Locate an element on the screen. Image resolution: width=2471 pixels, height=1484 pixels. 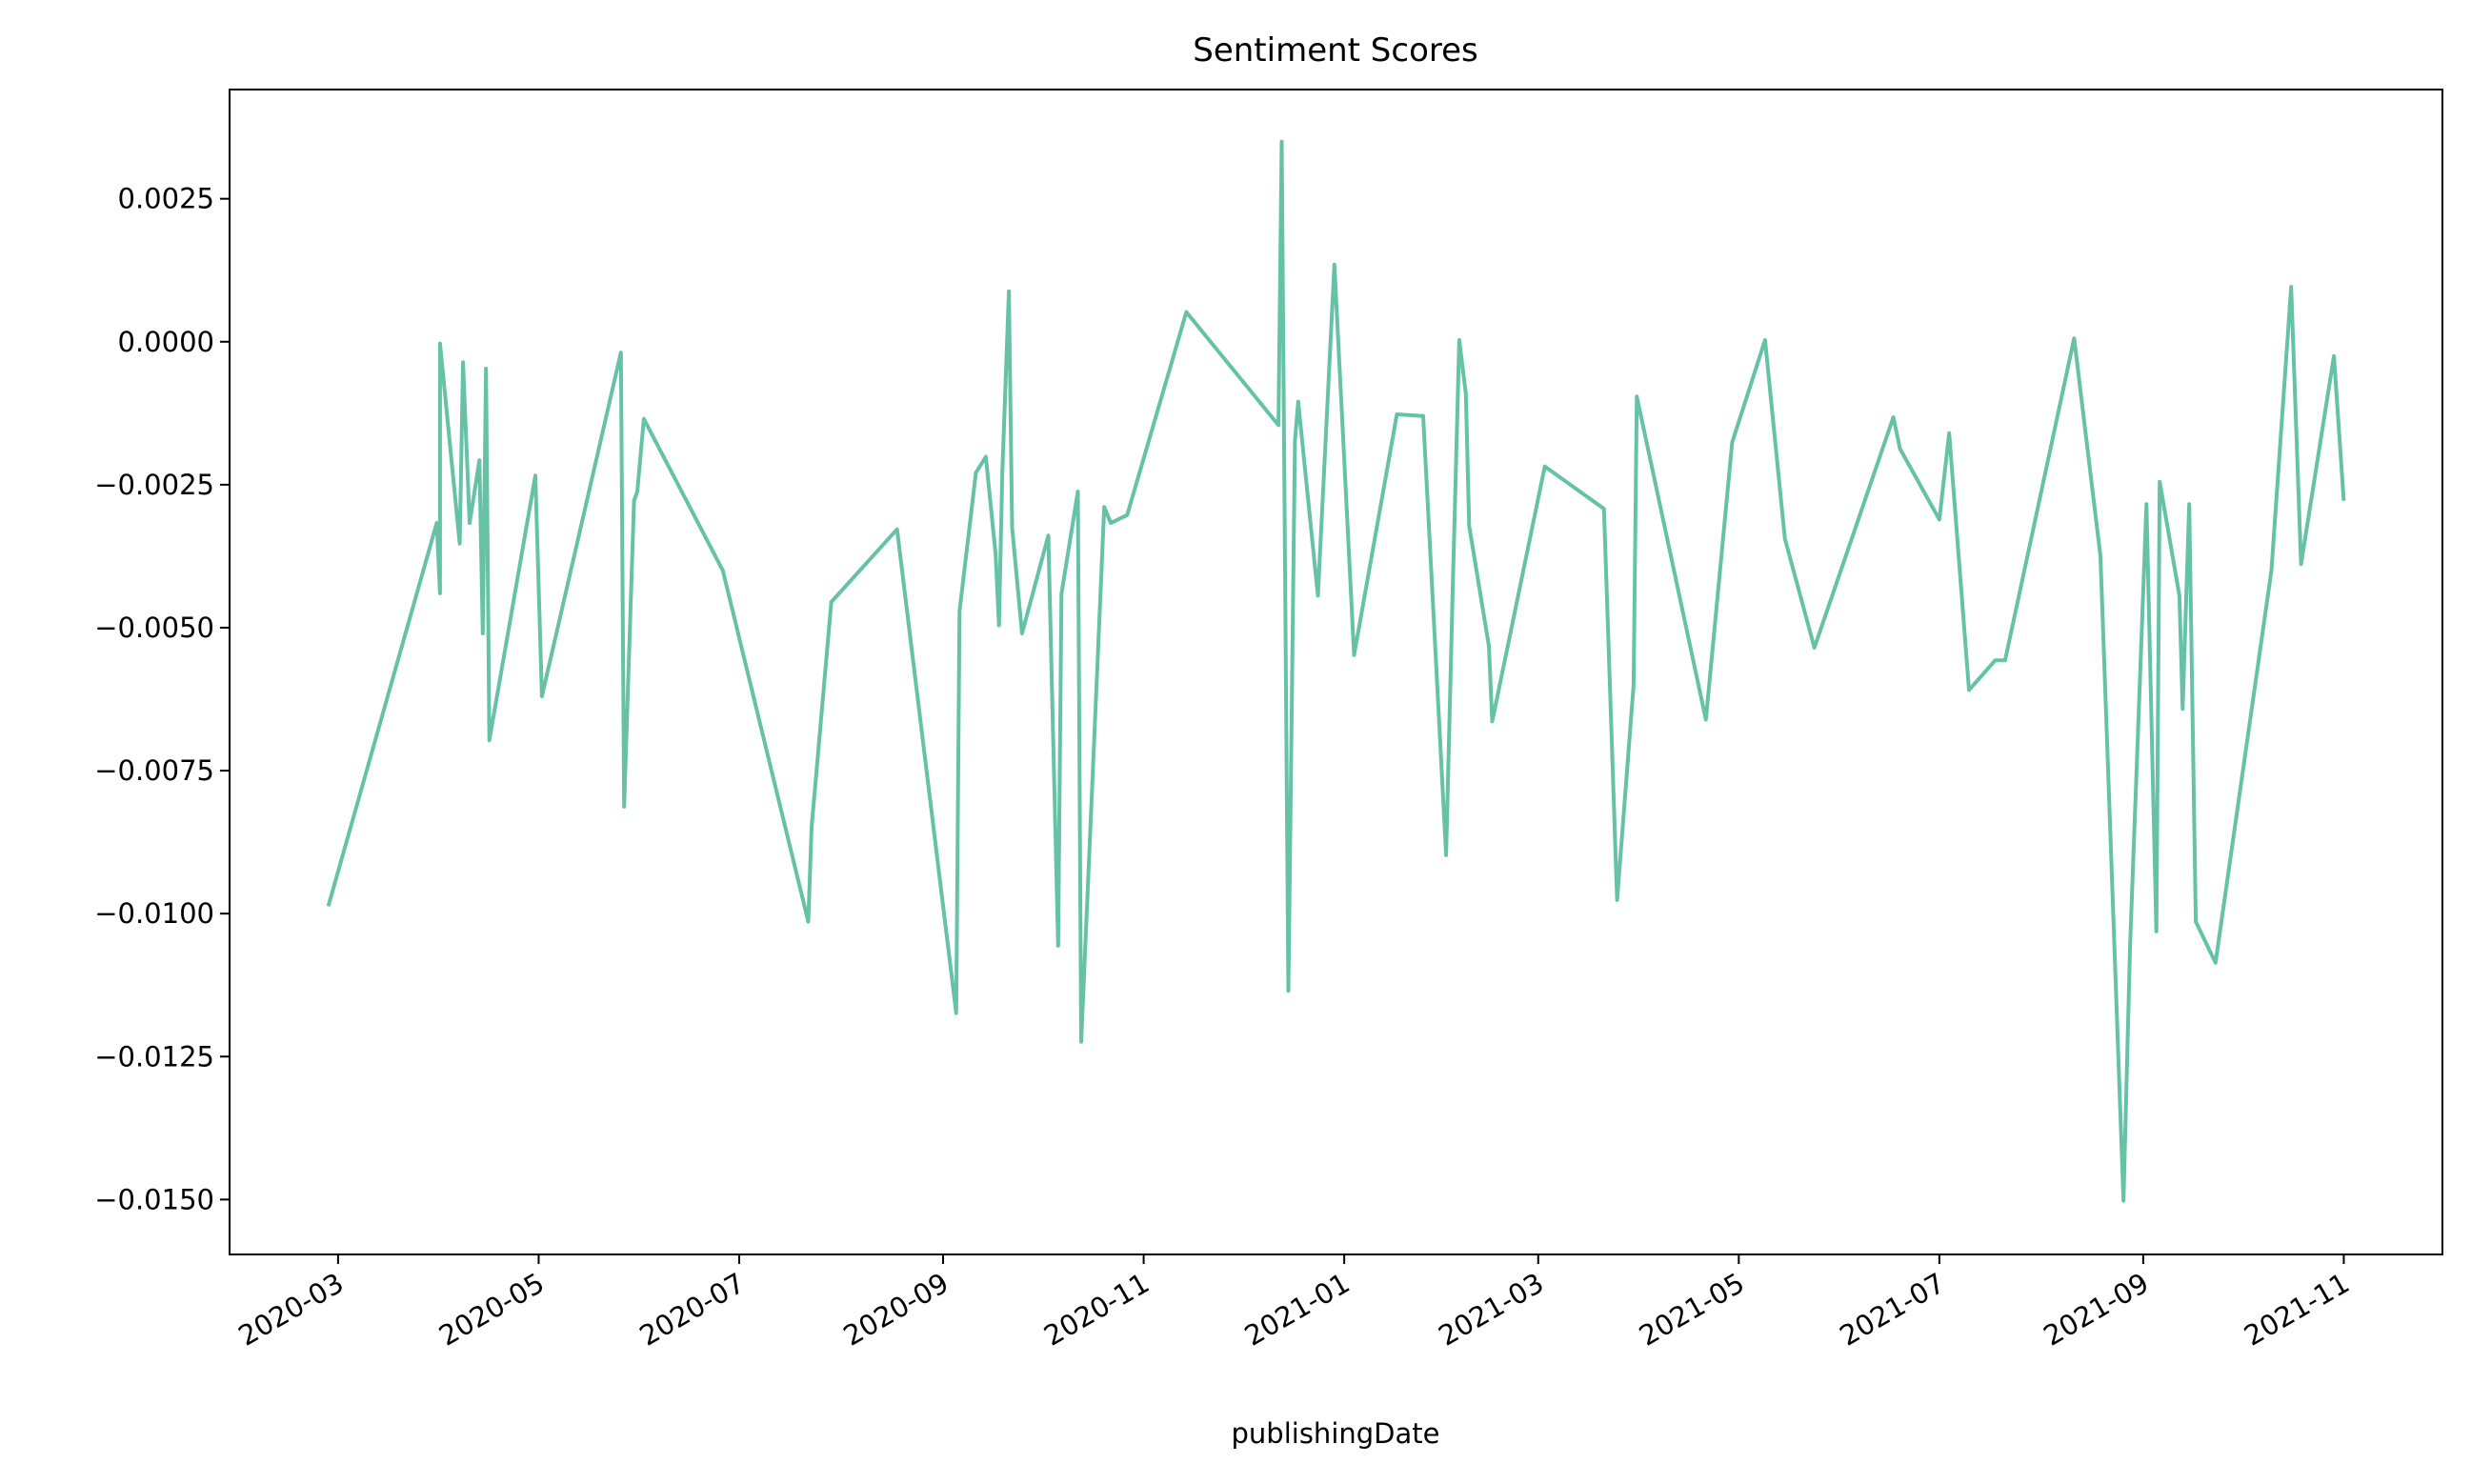
y-tick-label: −0.0150 is located at coordinates (154, 1199).